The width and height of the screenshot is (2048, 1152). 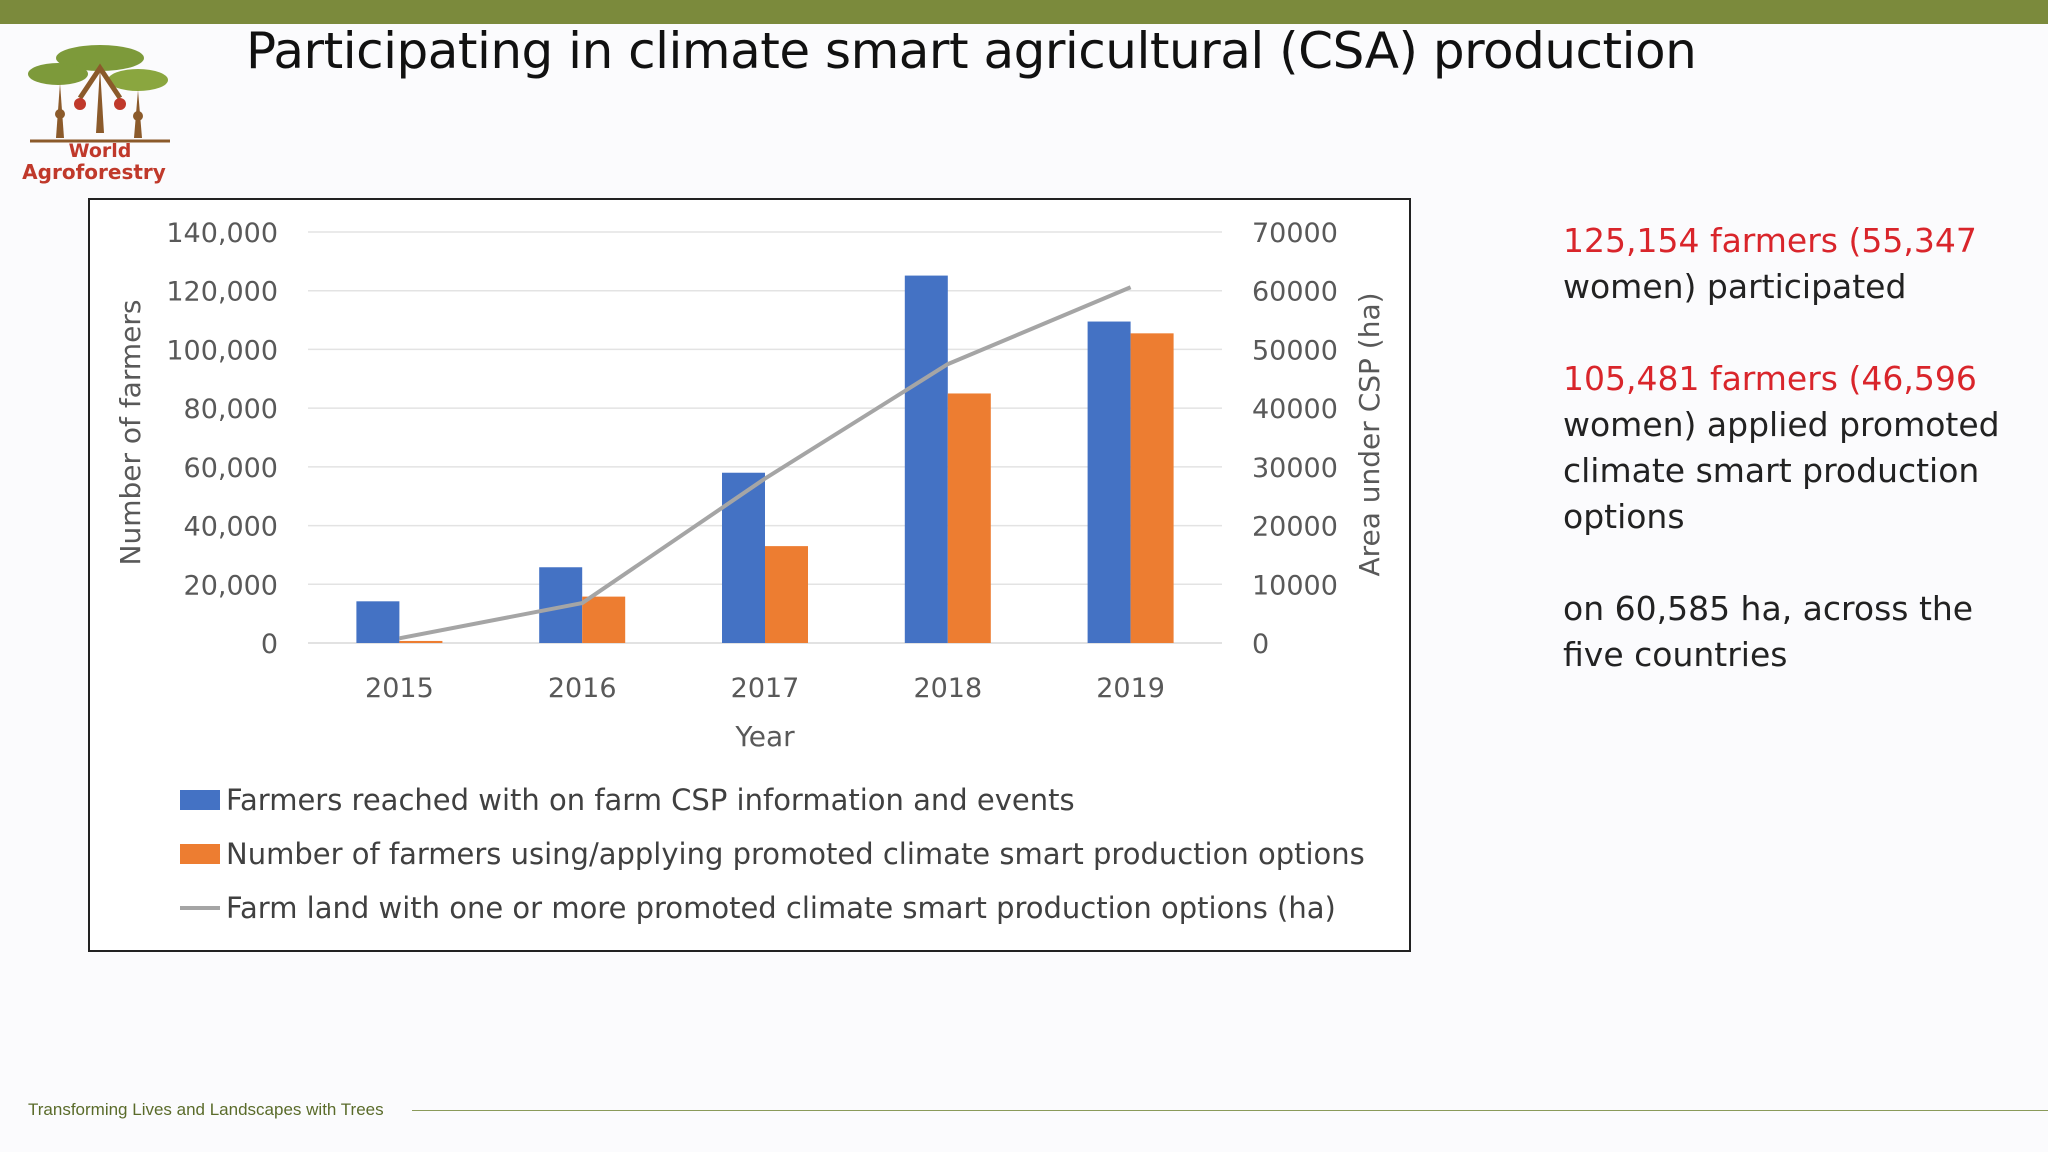 I want to click on world-agroforestry-logo: World Agroforestry, so click(x=100, y=113).